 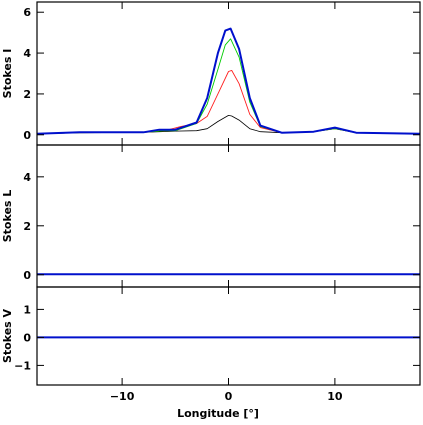 I want to click on y-axis-title: Stokes V, so click(x=7, y=335).